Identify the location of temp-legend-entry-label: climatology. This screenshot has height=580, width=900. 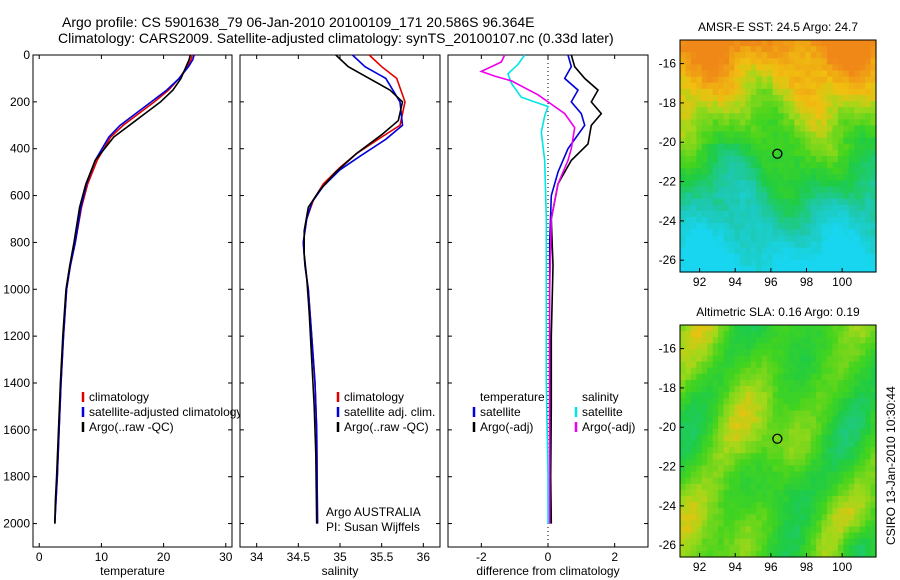
(119, 397).